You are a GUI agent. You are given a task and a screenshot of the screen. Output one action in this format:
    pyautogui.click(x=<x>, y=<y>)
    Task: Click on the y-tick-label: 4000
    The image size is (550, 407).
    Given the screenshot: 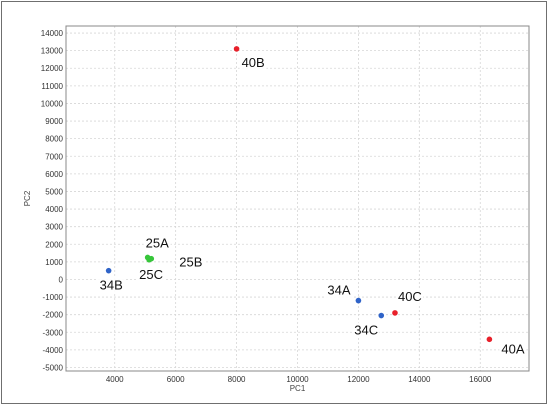 What is the action you would take?
    pyautogui.click(x=54, y=209)
    